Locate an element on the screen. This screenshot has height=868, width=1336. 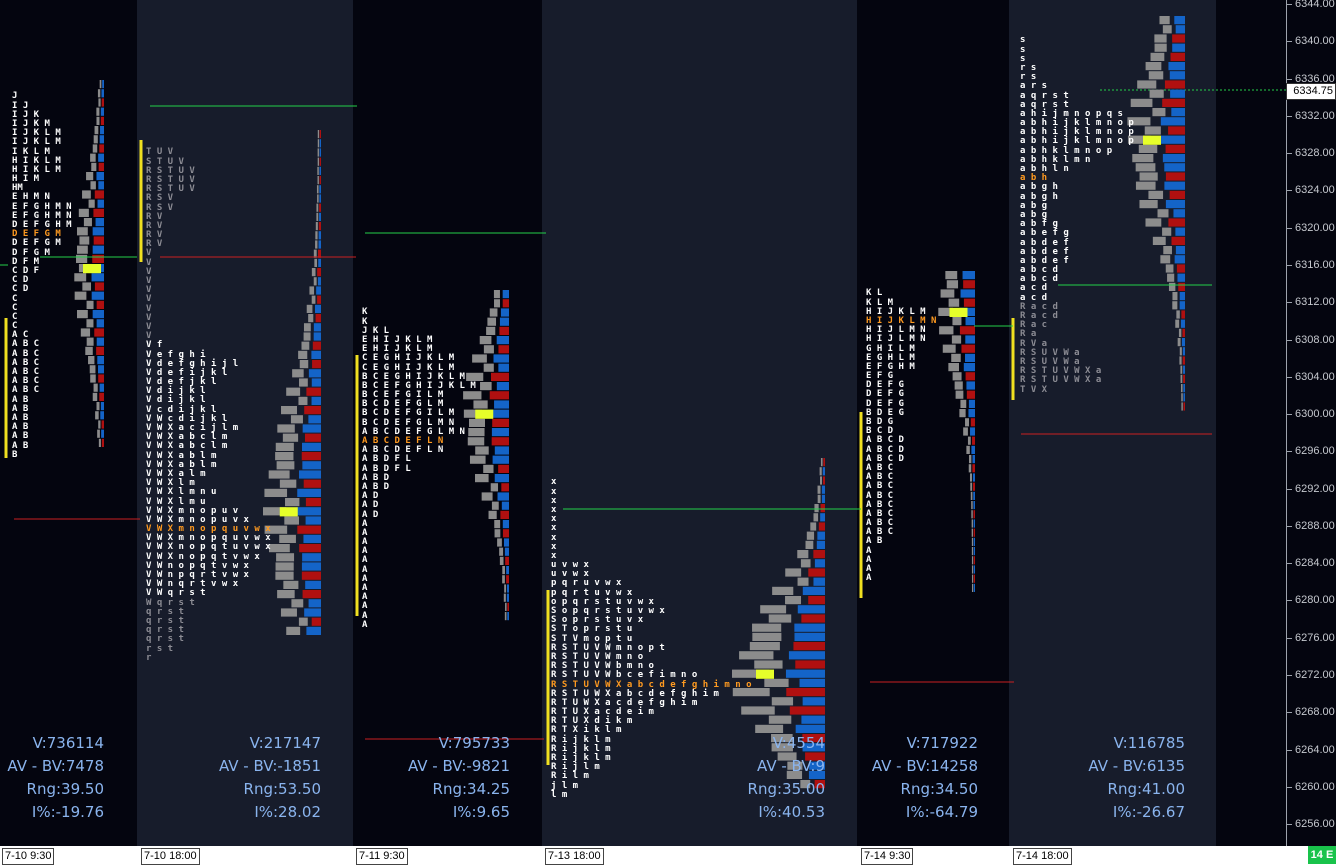
price-label: 6344.00 is located at coordinates (1315, 5).